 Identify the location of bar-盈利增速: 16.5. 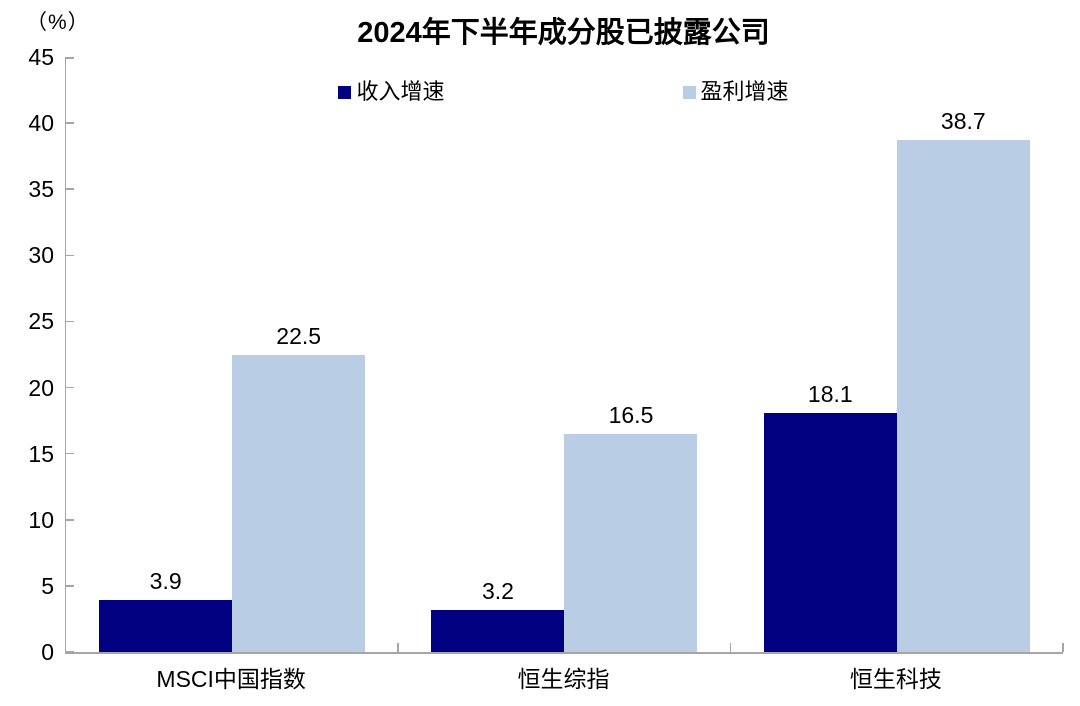
(631, 527).